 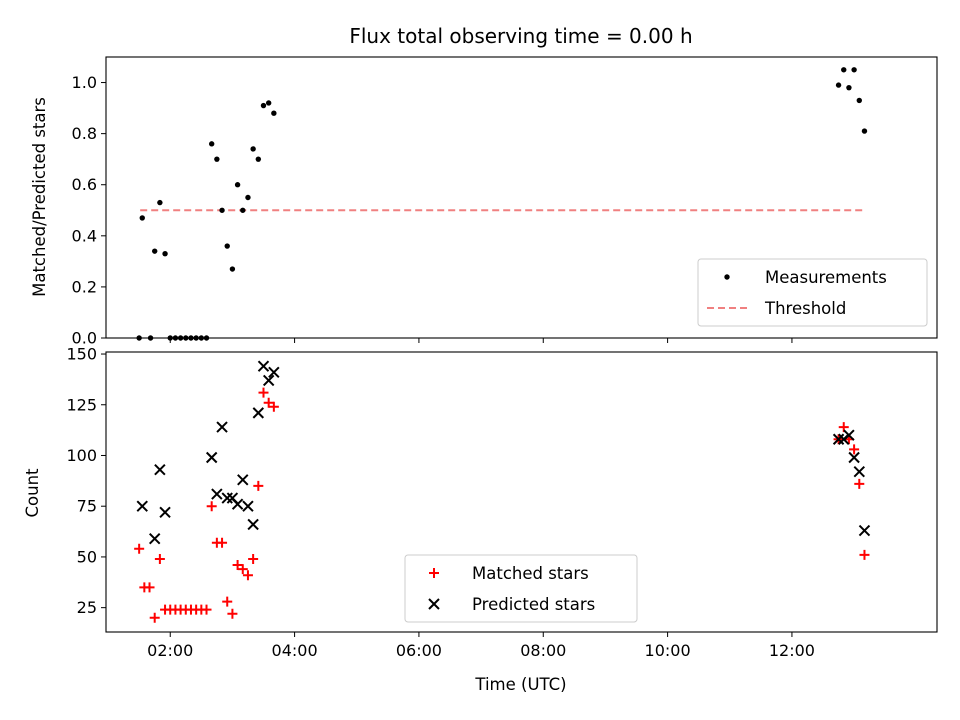 I want to click on x-tick-label: 02:00, so click(x=170, y=650).